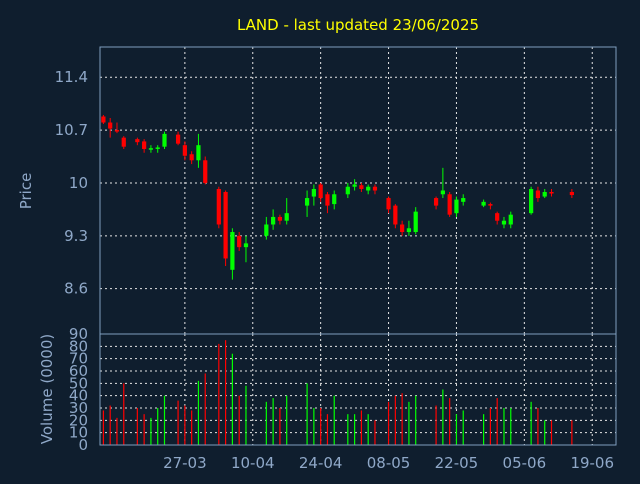 The height and width of the screenshot is (484, 640). Describe the element at coordinates (78, 396) in the screenshot. I see `volume-tick-label: 40` at that location.